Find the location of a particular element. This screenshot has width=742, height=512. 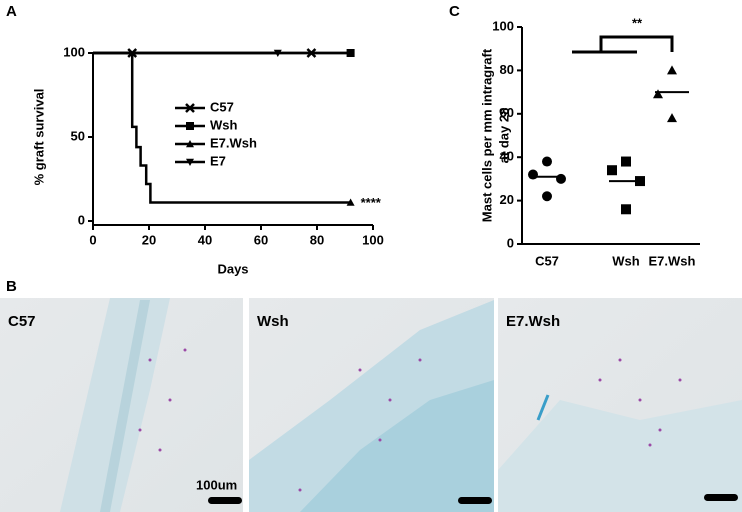

y-axis-label: Mast cells per mm intragraft is located at coordinates (486, 135).